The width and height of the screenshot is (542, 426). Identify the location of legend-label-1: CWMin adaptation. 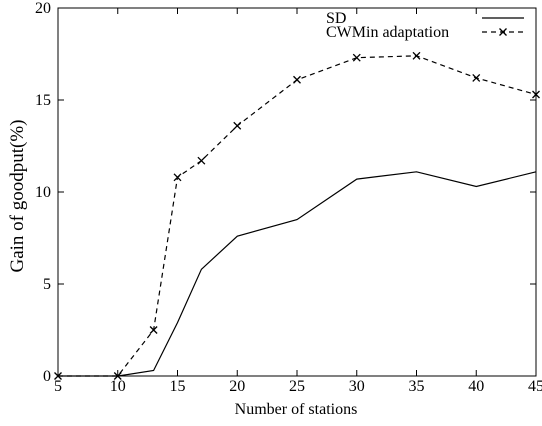
(387, 32).